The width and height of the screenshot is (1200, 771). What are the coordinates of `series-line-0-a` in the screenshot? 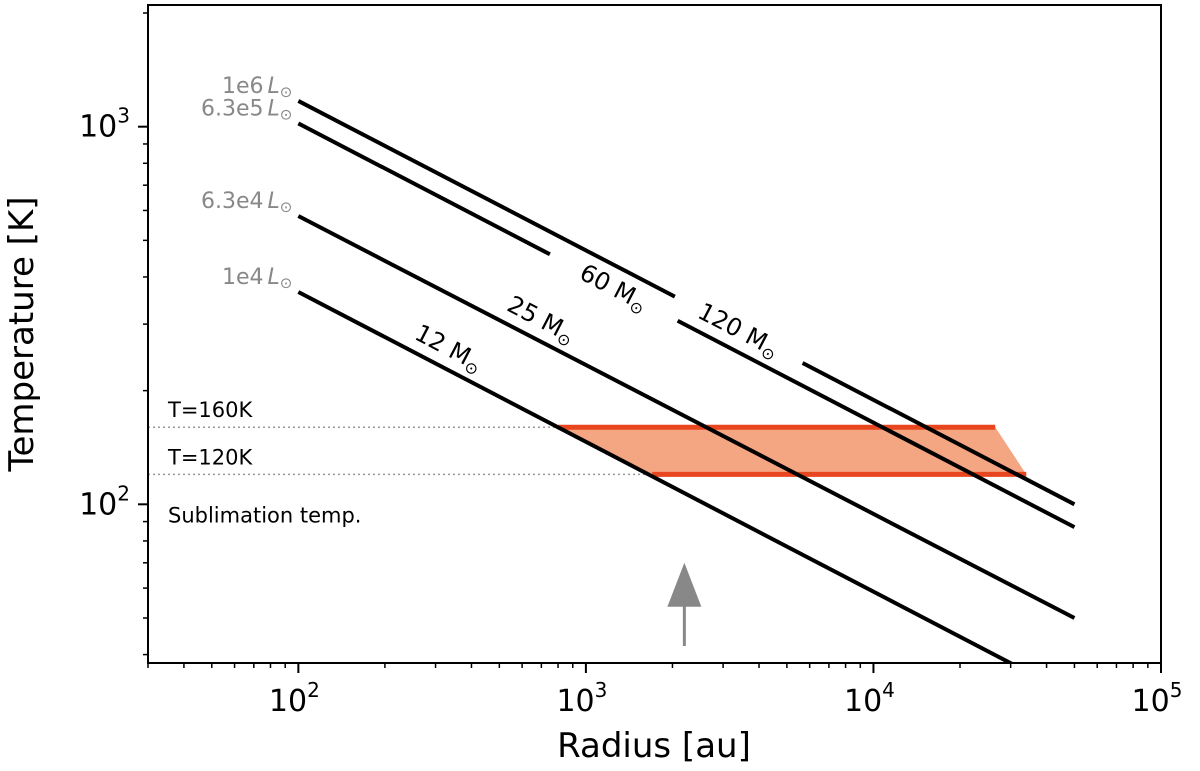 It's located at (486, 199).